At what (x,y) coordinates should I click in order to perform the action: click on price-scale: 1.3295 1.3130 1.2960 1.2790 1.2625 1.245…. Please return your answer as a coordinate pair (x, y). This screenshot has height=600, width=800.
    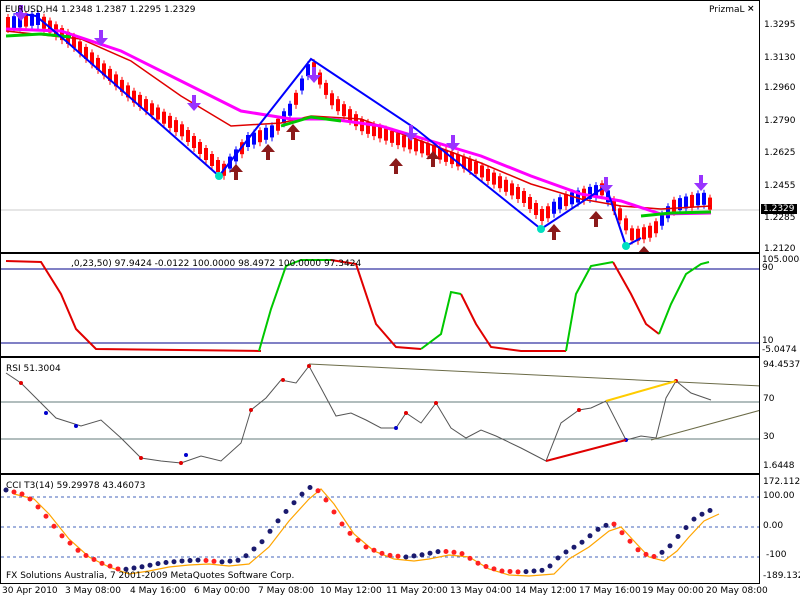
    Looking at the image, I should click on (780, 127).